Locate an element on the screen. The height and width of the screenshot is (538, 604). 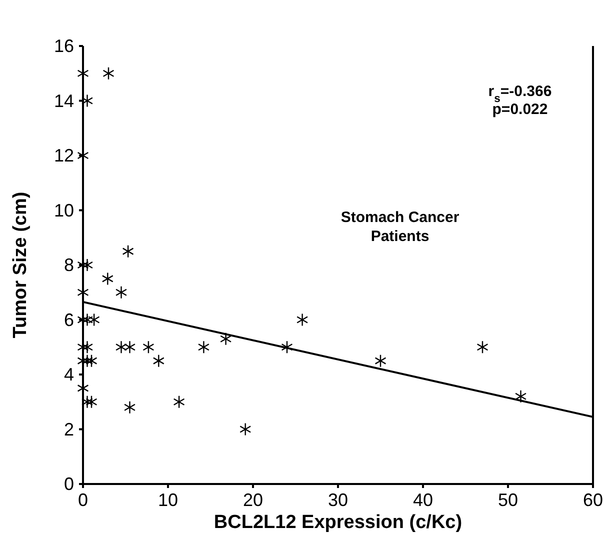
x-tick-label: 60 is located at coordinates (593, 500).